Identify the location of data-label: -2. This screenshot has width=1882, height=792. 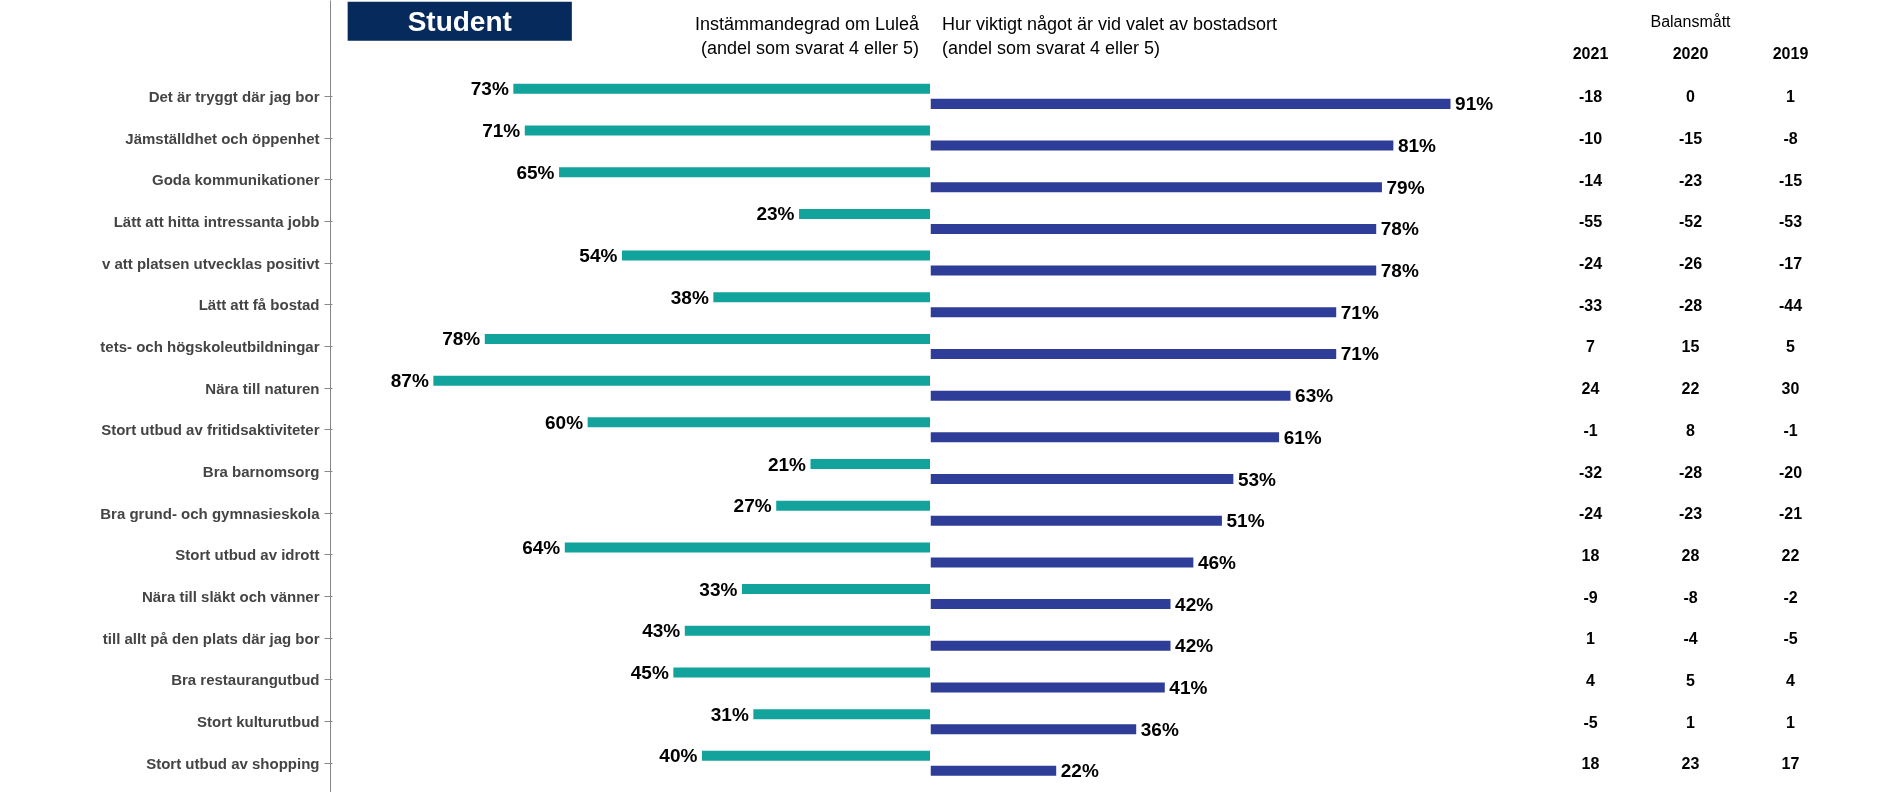
(1790, 597).